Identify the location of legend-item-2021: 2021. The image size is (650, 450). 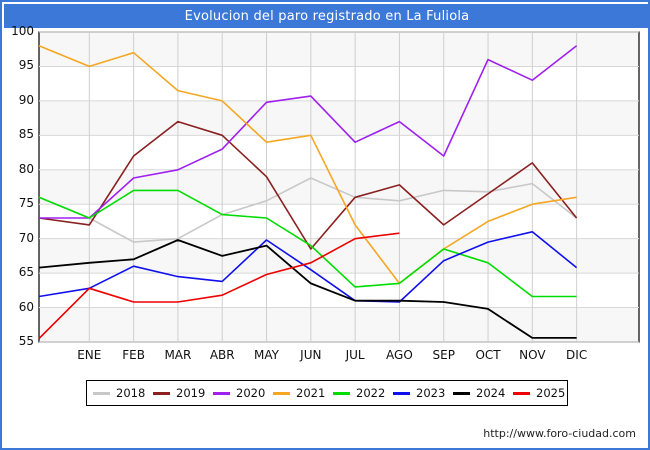
(297, 393).